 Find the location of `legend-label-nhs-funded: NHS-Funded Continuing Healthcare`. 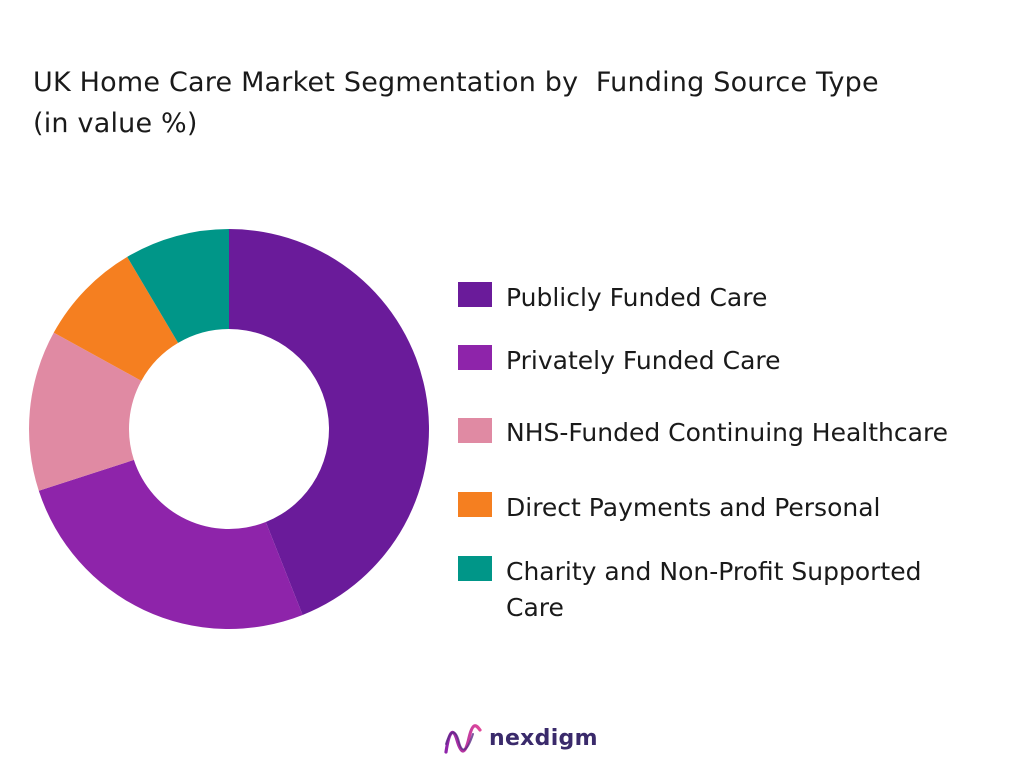

legend-label-nhs-funded: NHS-Funded Continuing Healthcare is located at coordinates (727, 432).